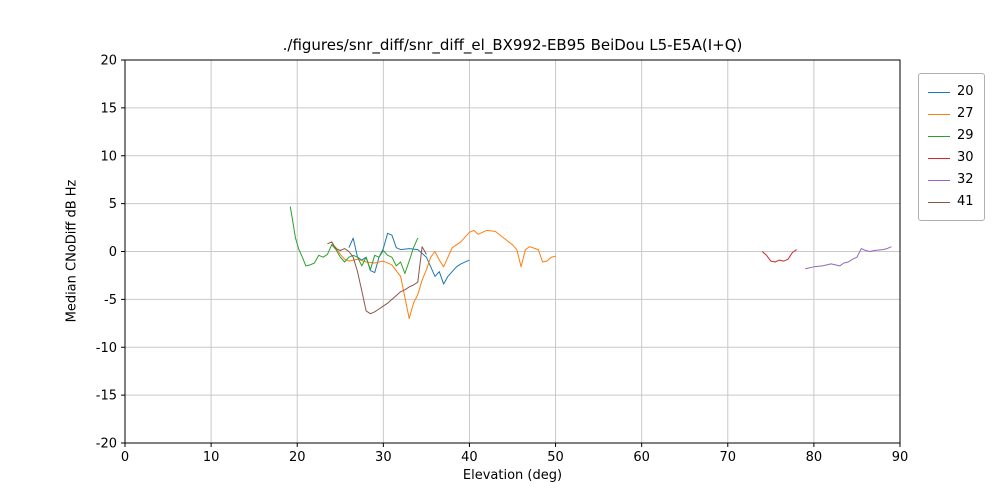  Describe the element at coordinates (814, 457) in the screenshot. I see `x-tick-label: 80` at that location.